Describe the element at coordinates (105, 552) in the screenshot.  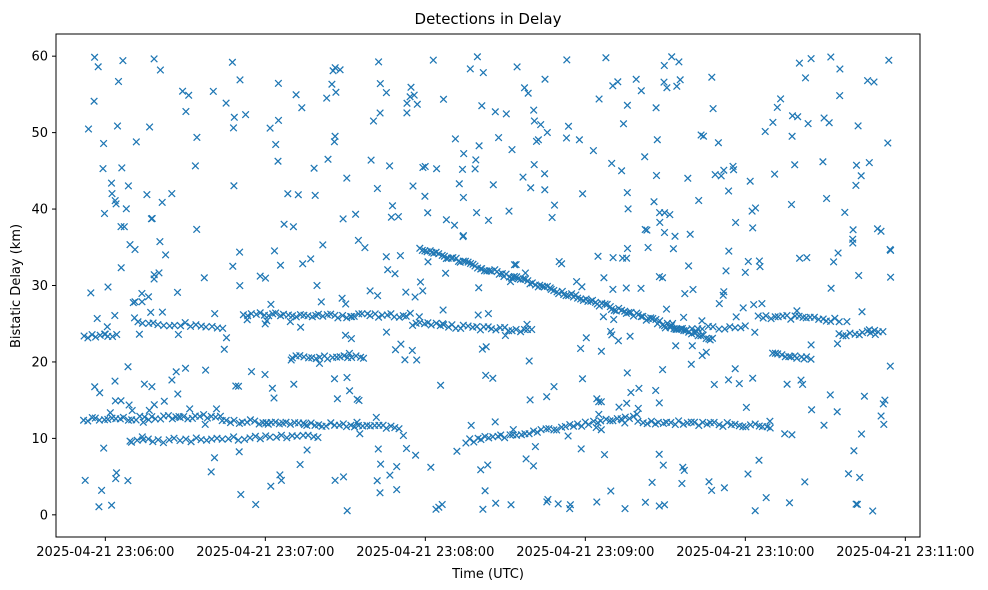
I see `x-tick-label: 2025-04-21 23:06:00` at that location.